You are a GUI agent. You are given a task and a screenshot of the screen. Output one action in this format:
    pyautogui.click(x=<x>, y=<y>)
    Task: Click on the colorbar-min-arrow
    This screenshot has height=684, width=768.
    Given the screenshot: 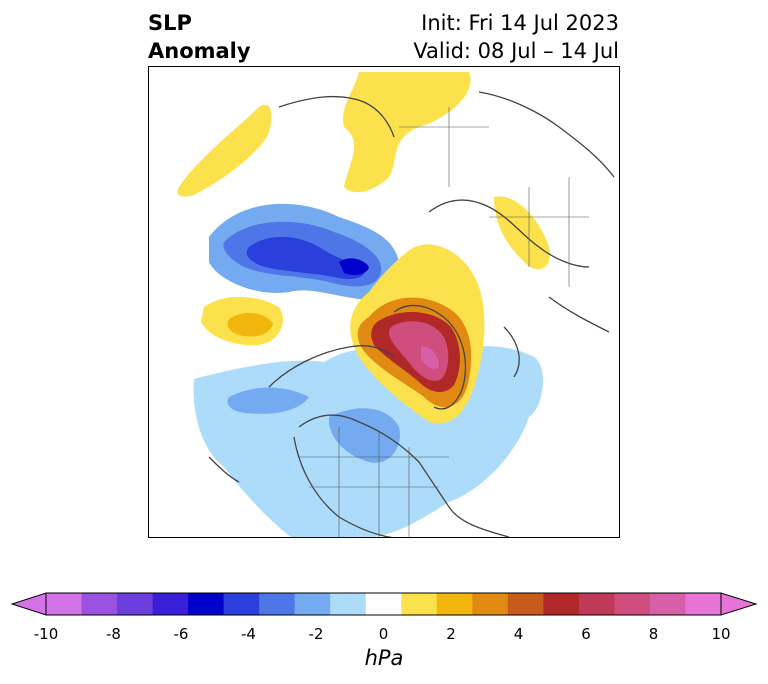 What is the action you would take?
    pyautogui.click(x=28, y=604)
    